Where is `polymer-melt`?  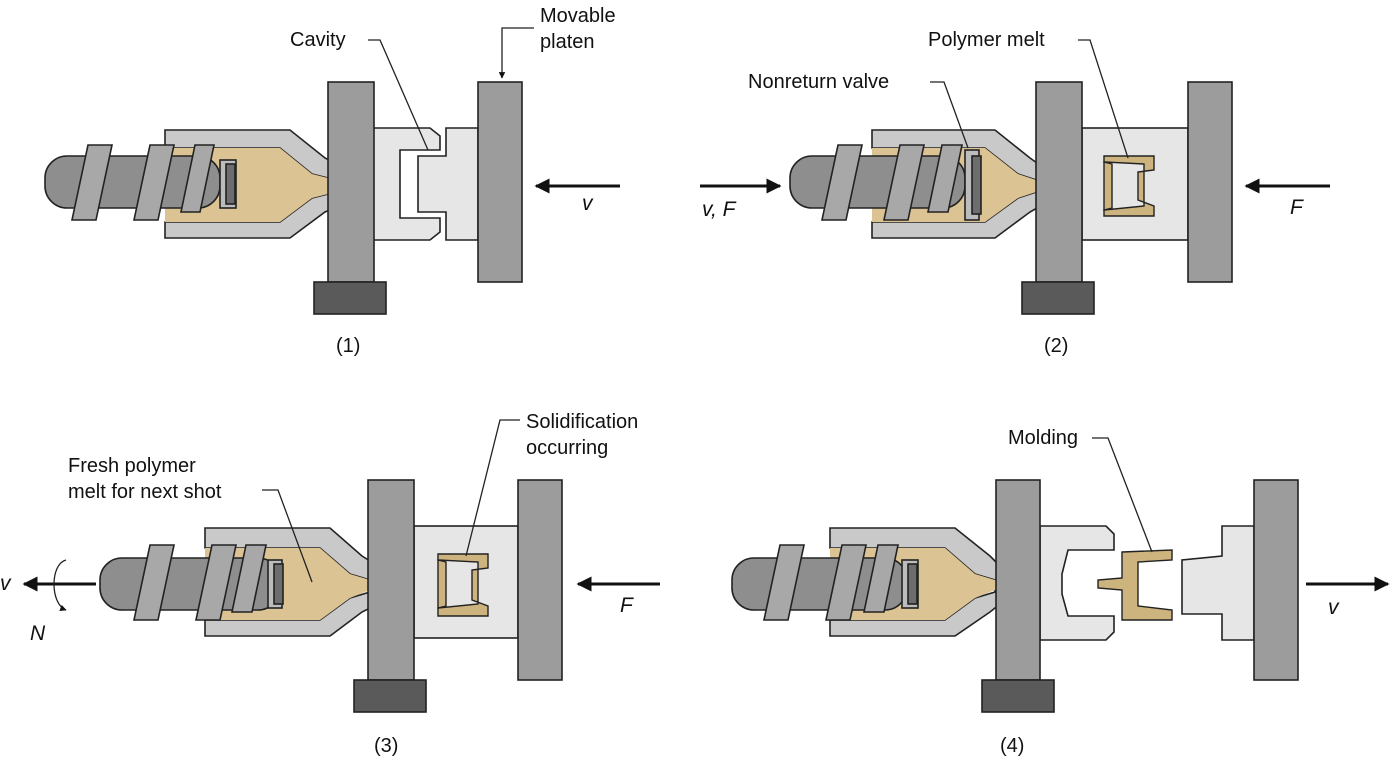 polymer-melt is located at coordinates (272, 185).